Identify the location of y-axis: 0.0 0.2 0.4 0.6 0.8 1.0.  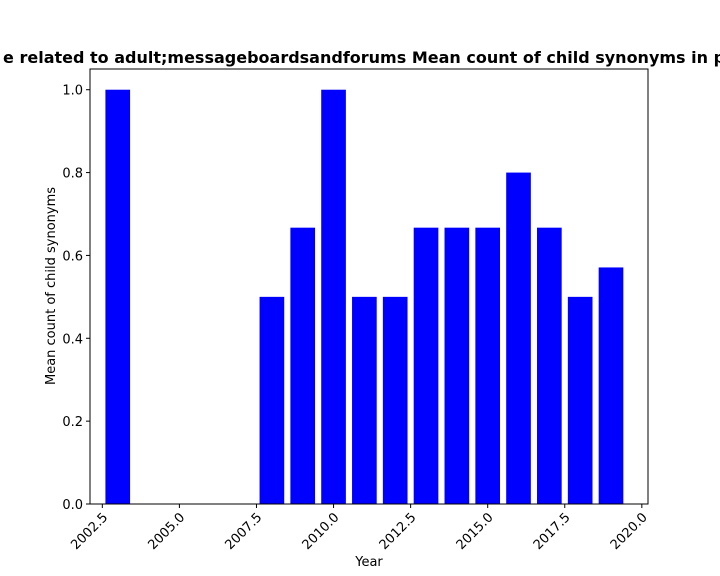
(76, 298).